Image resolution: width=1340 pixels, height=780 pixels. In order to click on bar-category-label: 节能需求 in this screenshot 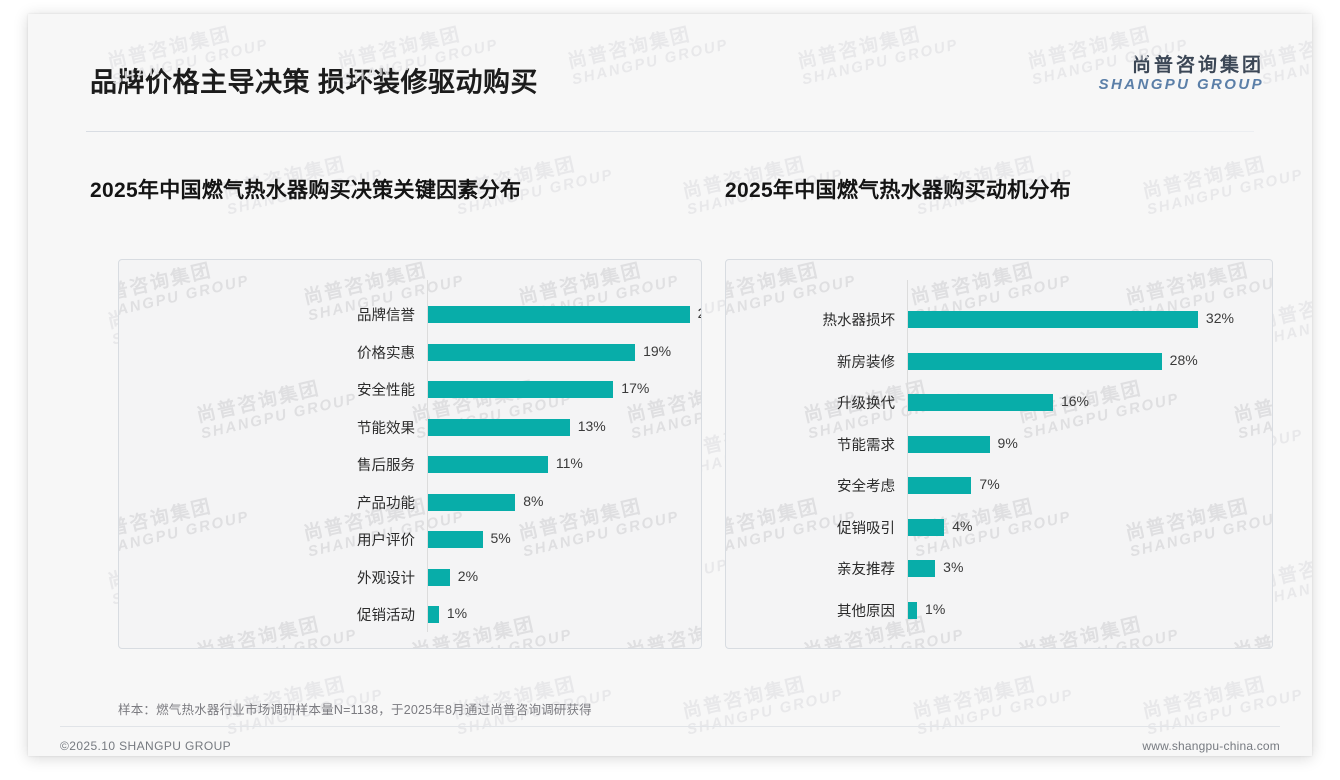, I will do `click(866, 445)`.